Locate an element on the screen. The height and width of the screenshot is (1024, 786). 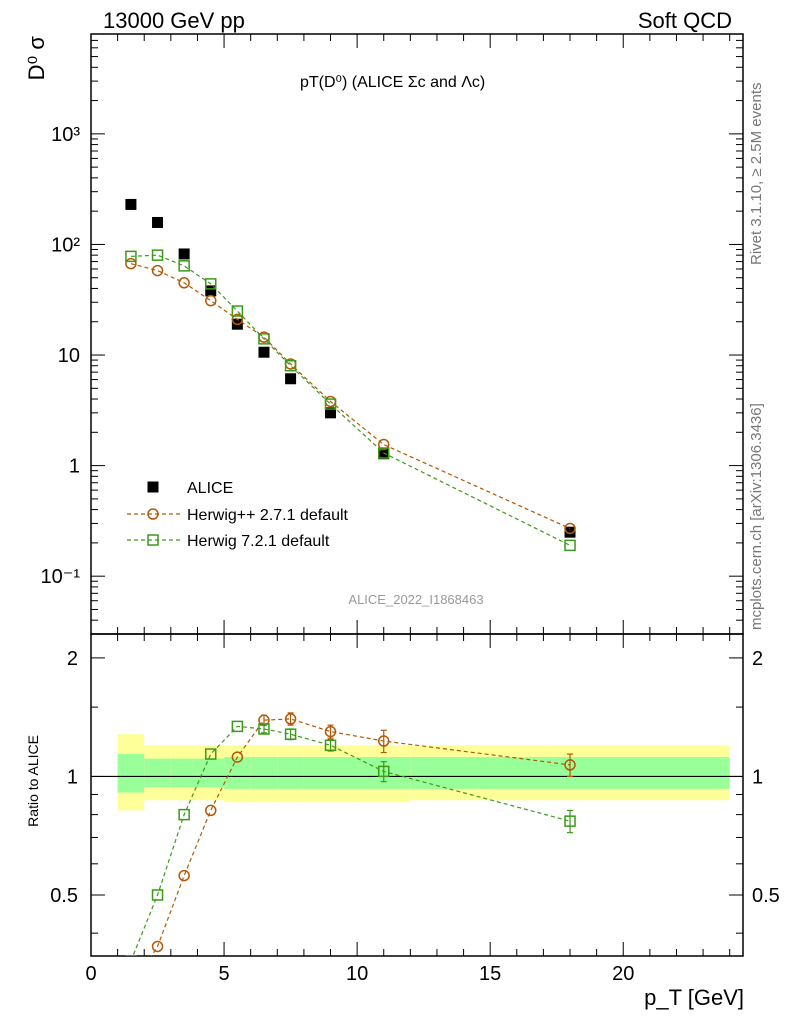
legend-label: Herwig++ 2.7.1 default is located at coordinates (268, 515).